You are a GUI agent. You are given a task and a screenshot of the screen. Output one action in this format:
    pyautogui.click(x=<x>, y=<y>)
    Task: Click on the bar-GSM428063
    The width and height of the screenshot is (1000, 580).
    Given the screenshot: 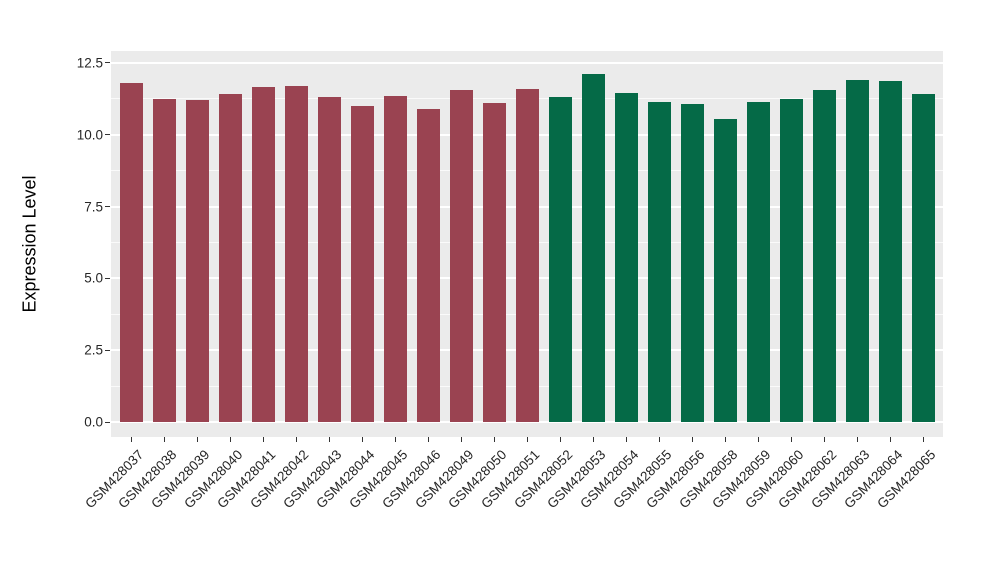 What is the action you would take?
    pyautogui.click(x=857, y=251)
    